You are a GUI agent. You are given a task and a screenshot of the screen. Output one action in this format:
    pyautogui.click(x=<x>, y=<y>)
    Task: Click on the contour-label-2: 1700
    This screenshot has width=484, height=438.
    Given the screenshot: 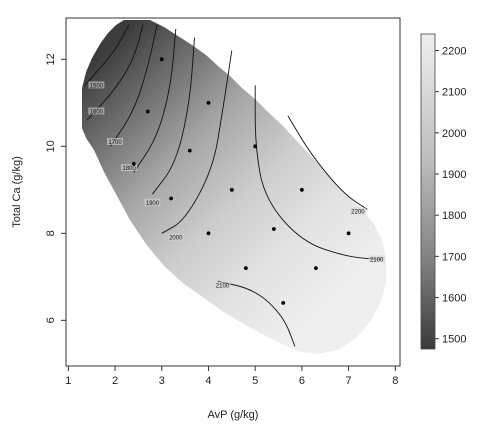 What is the action you would take?
    pyautogui.click(x=115, y=143)
    